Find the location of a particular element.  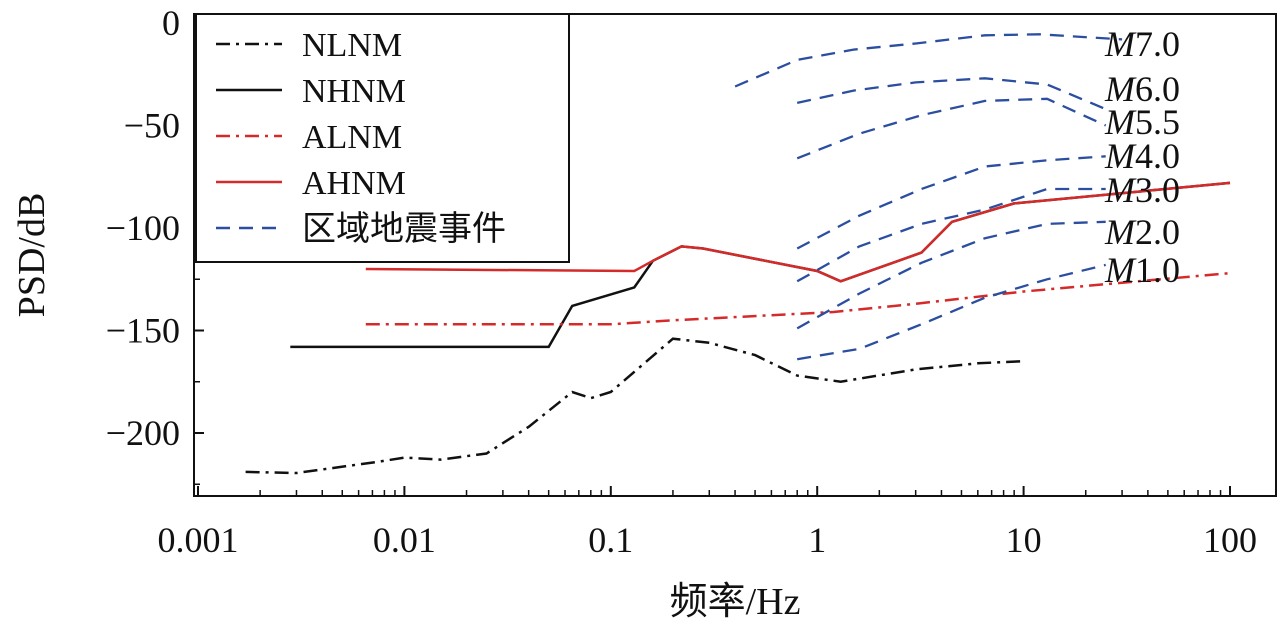

legend-box is located at coordinates (382, 138).